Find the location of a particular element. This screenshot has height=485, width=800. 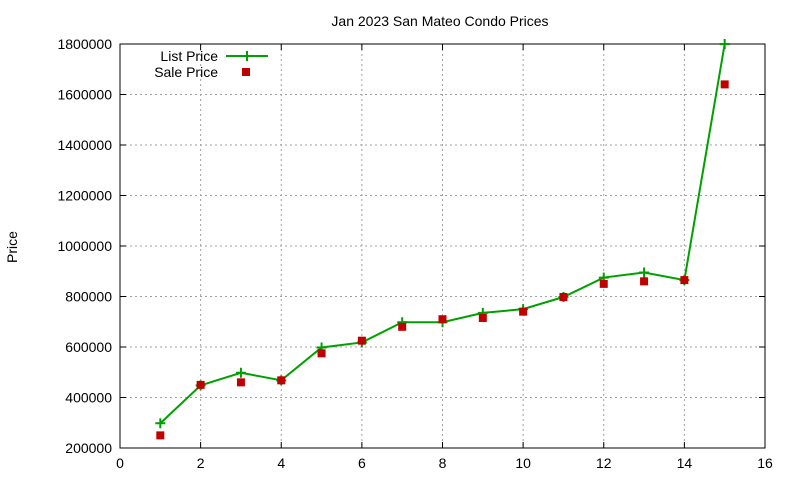

chart-title: Jan 2023 San Mateo Condo Prices is located at coordinates (439, 21).